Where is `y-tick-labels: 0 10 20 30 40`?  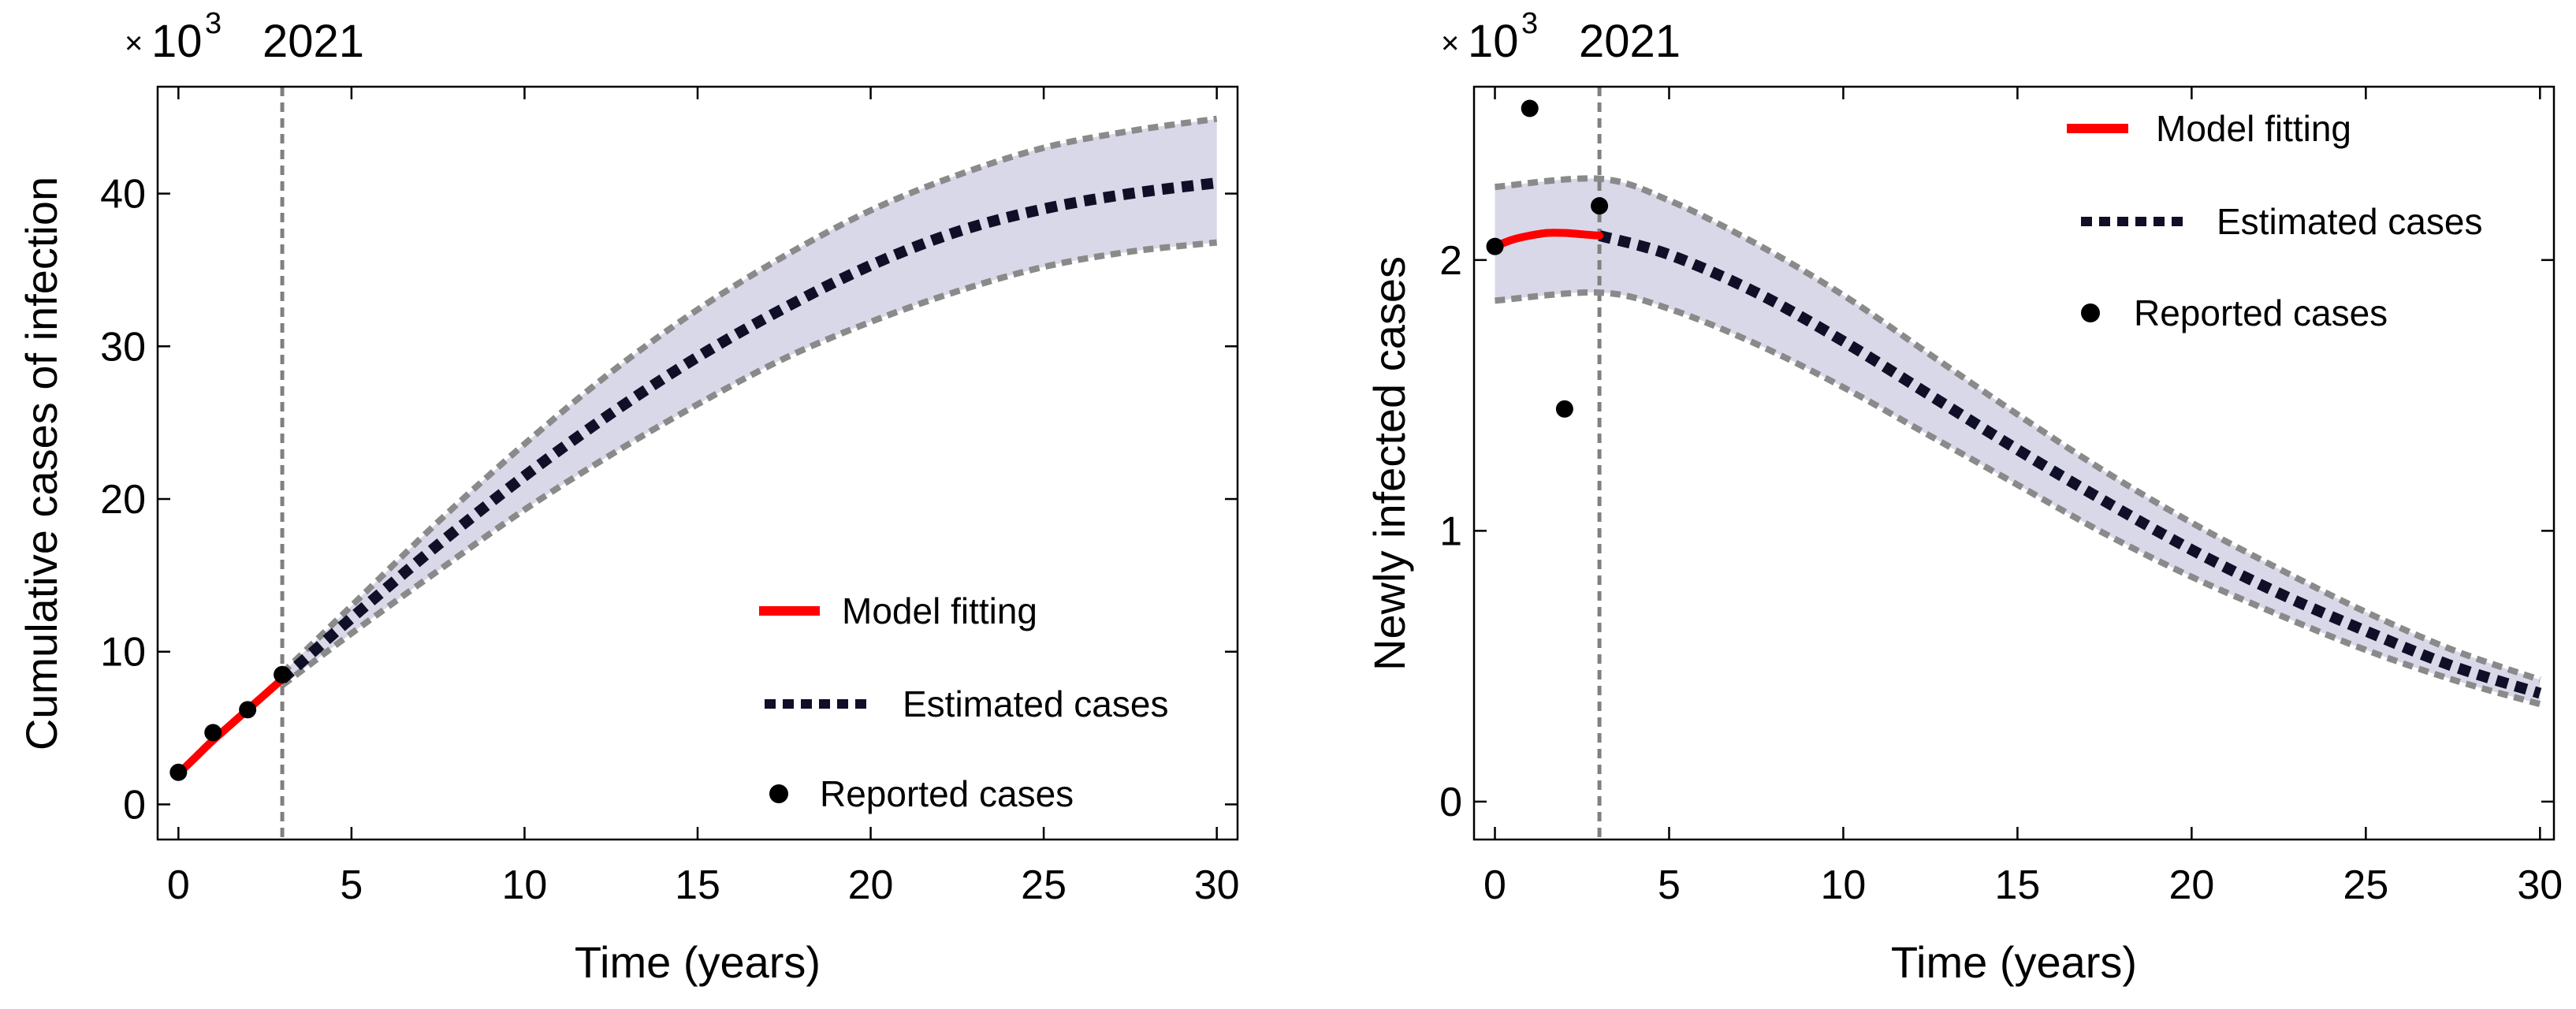
y-tick-labels: 0 10 20 30 40 is located at coordinates (123, 500).